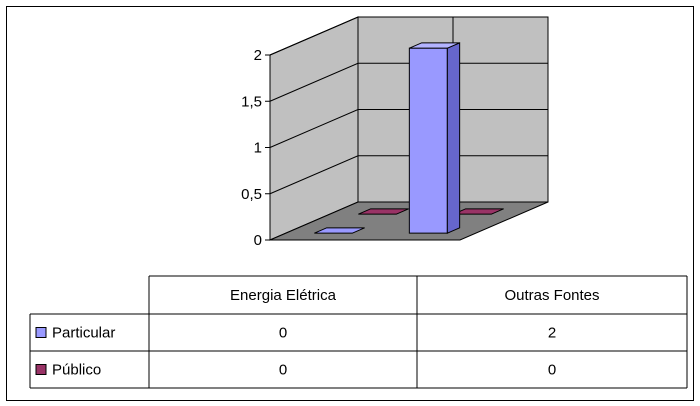 This screenshot has height=406, width=700. Describe the element at coordinates (434, 45) in the screenshot. I see `bar-particular-2-top` at that location.